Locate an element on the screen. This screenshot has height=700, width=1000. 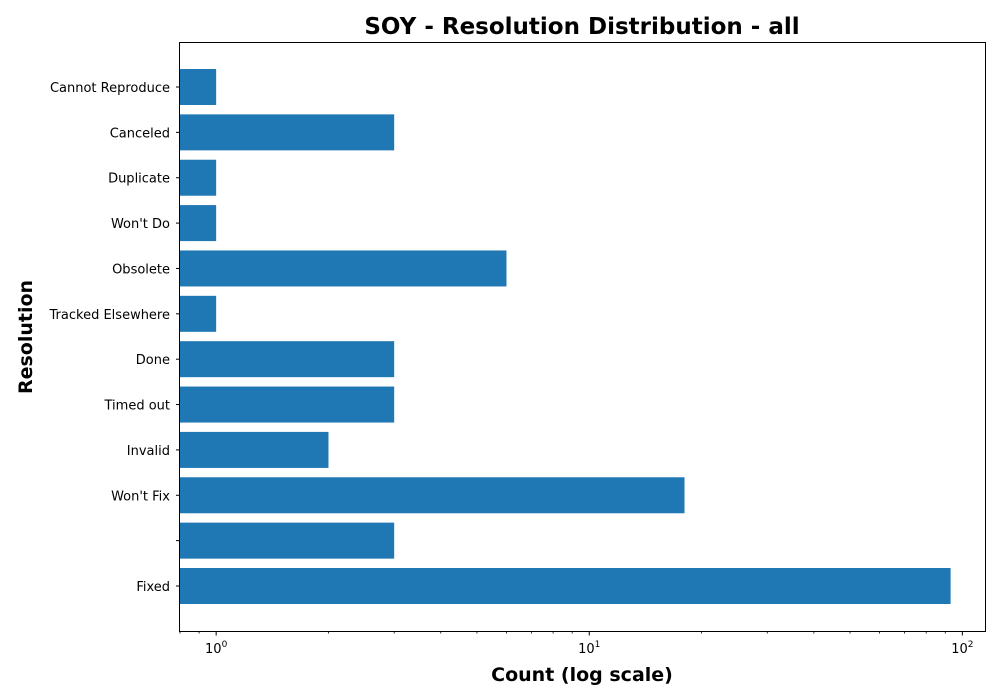
bar-duplicate is located at coordinates (198, 177).